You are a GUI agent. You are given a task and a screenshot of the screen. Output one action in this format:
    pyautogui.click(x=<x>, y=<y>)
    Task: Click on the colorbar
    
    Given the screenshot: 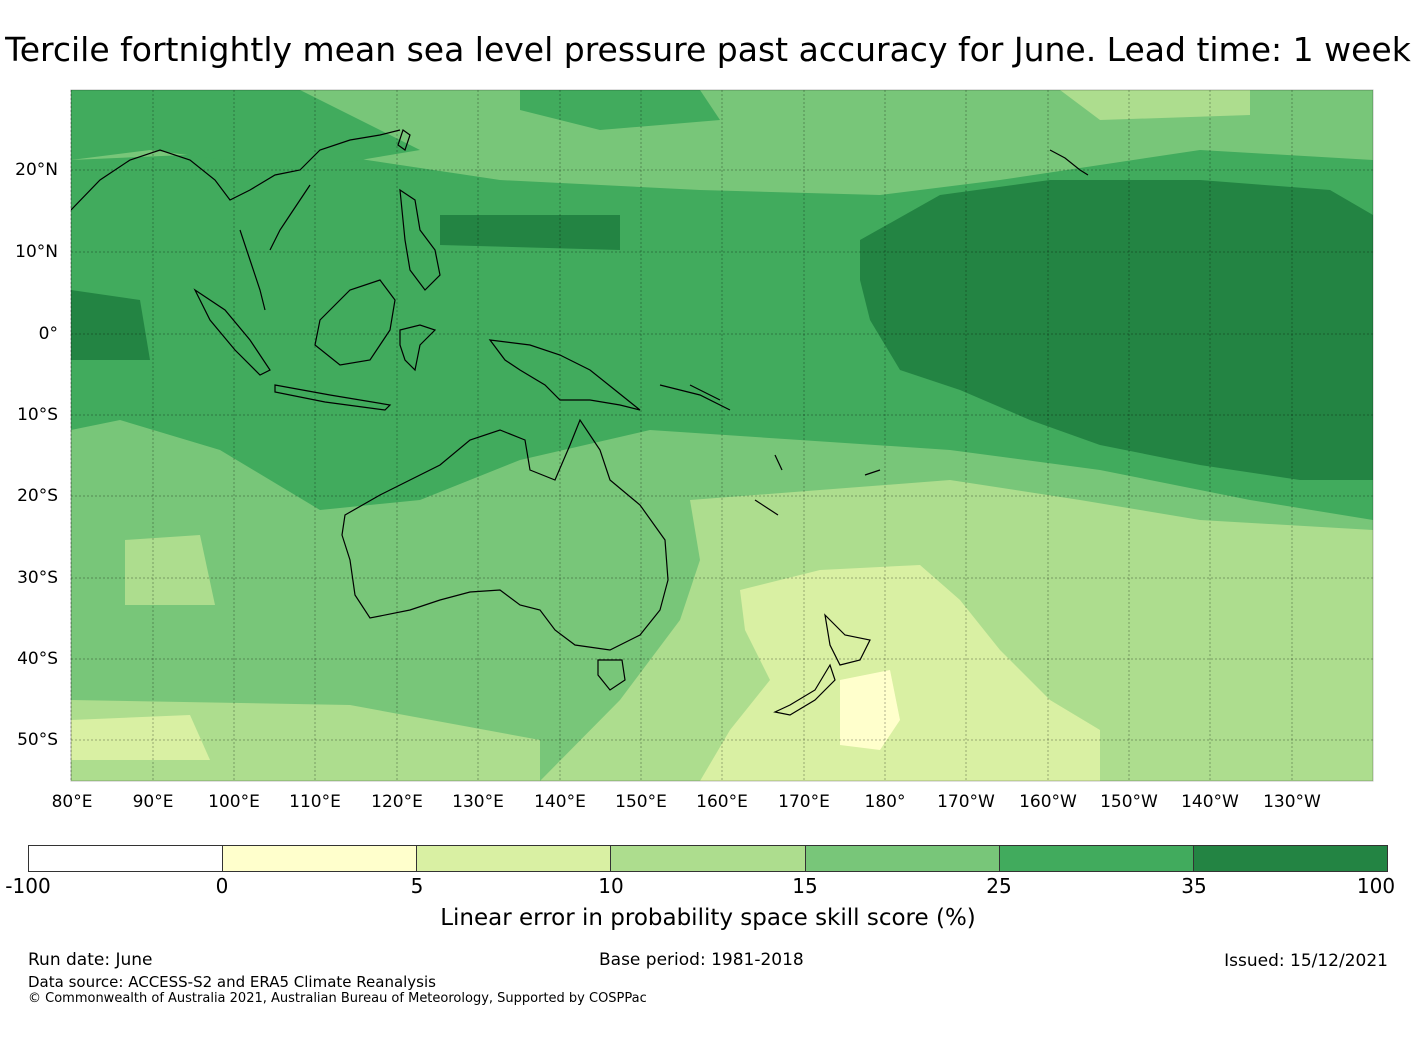 What is the action you would take?
    pyautogui.click(x=708, y=858)
    